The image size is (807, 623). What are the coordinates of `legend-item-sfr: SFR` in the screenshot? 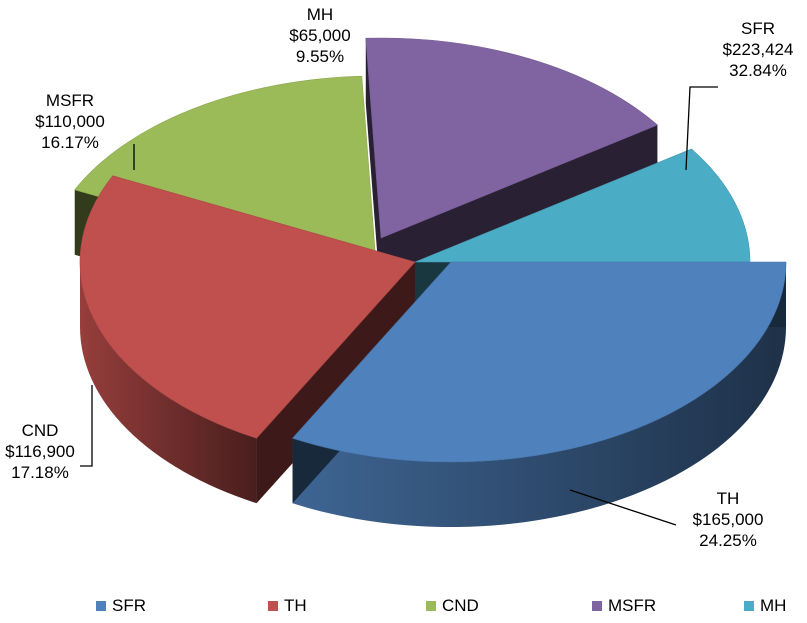 It's located at (121, 606).